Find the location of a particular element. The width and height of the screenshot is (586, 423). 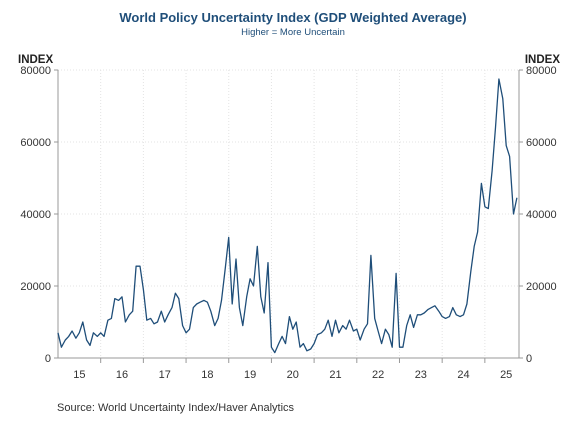

x-tick-label: 23 is located at coordinates (421, 375).